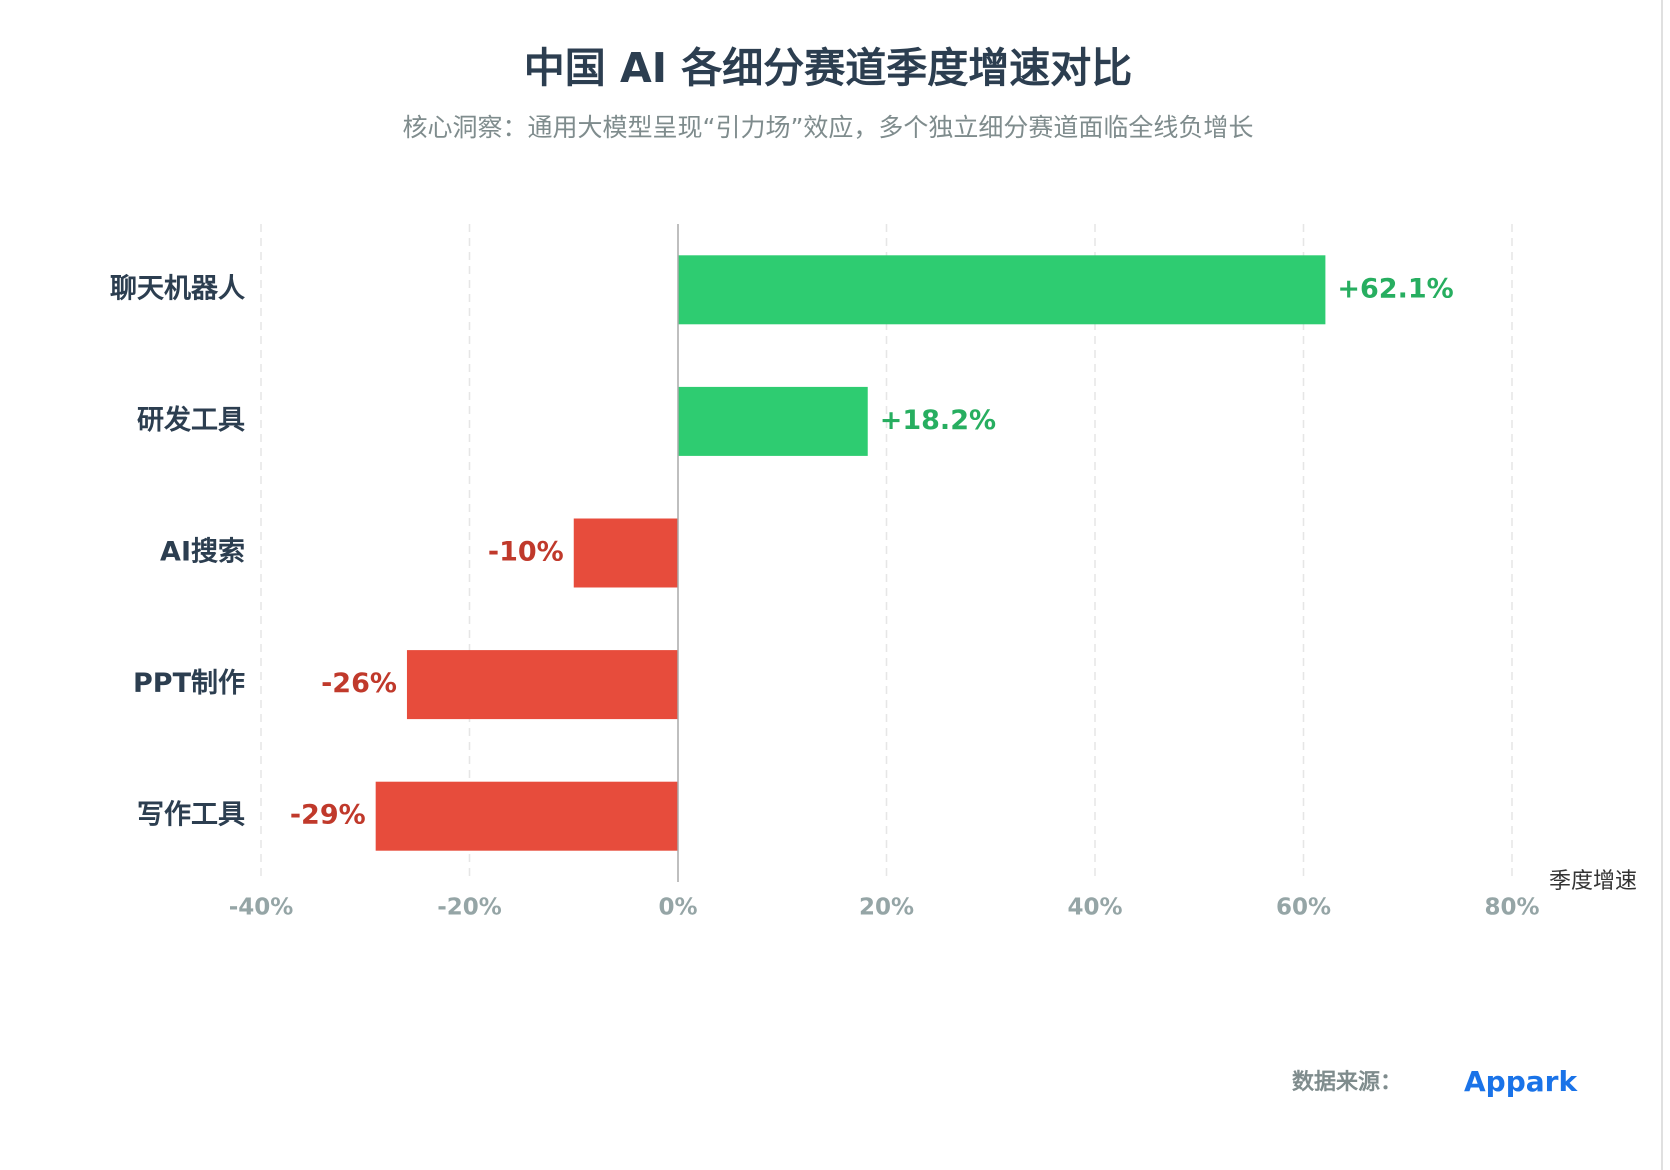 The height and width of the screenshot is (1170, 1670). Describe the element at coordinates (1094, 908) in the screenshot. I see `x-tick-label: 40%` at that location.